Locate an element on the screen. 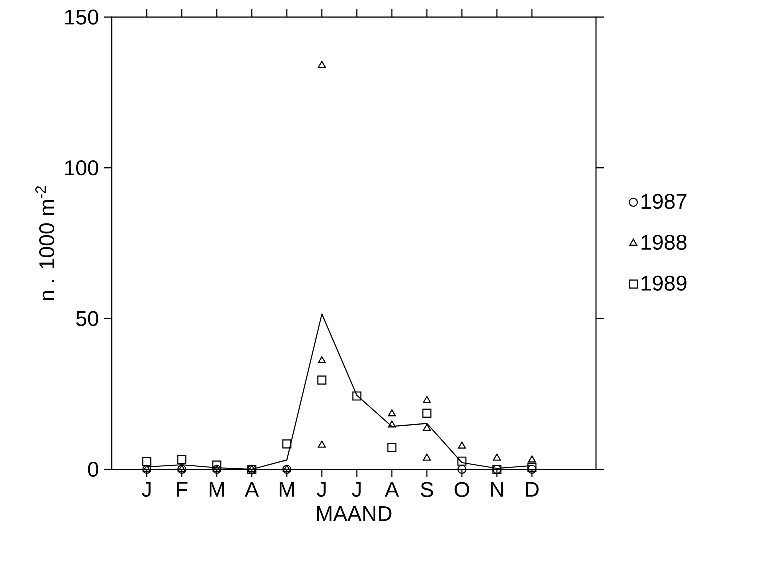 This screenshot has height=578, width=779. y-tick-label: 50 is located at coordinates (87, 319).